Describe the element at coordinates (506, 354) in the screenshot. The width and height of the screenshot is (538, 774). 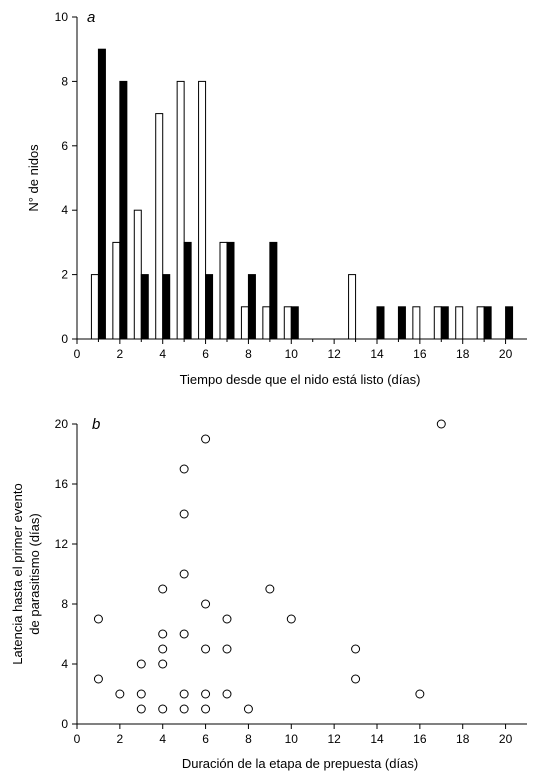
I see `x-tick-label-a: 20` at that location.